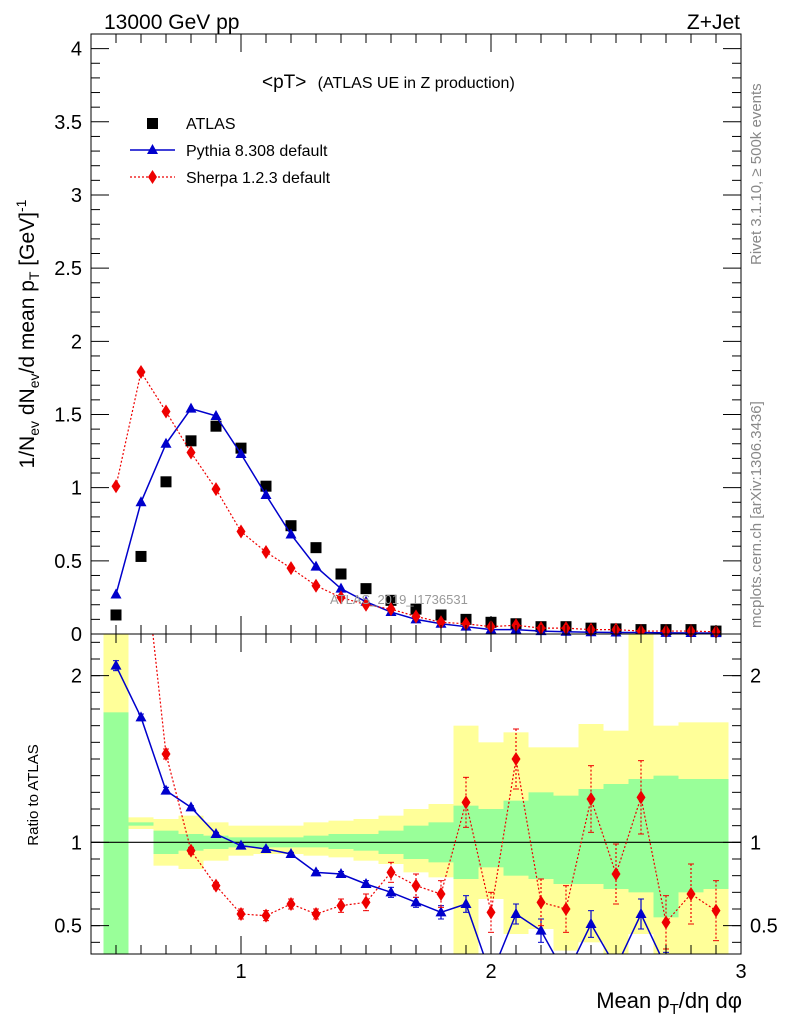 This screenshot has width=786, height=1024. What do you see at coordinates (416, 83) in the screenshot?
I see `plot-title-analysis: (ATLAS UE in Z production)` at bounding box center [416, 83].